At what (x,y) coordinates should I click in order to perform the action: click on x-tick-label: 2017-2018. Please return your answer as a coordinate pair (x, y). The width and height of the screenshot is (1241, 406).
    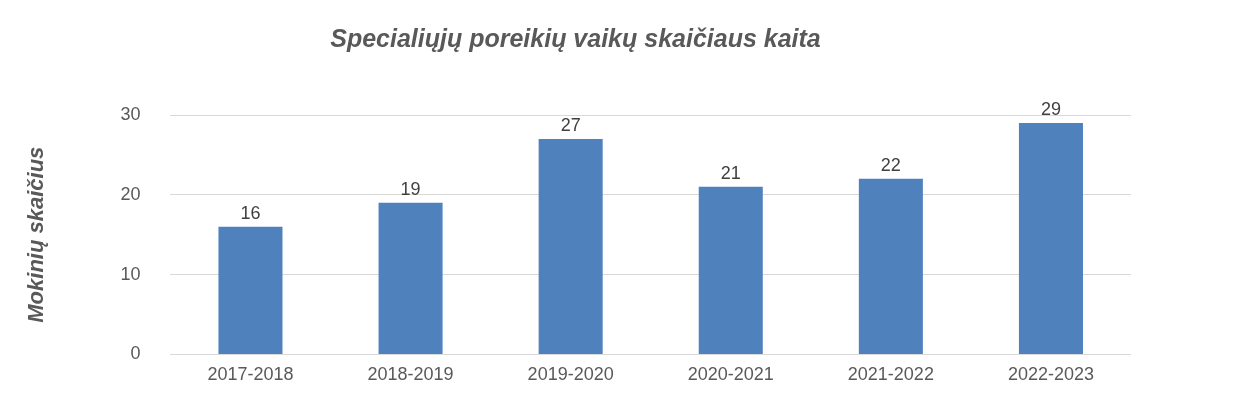
    Looking at the image, I should click on (250, 374).